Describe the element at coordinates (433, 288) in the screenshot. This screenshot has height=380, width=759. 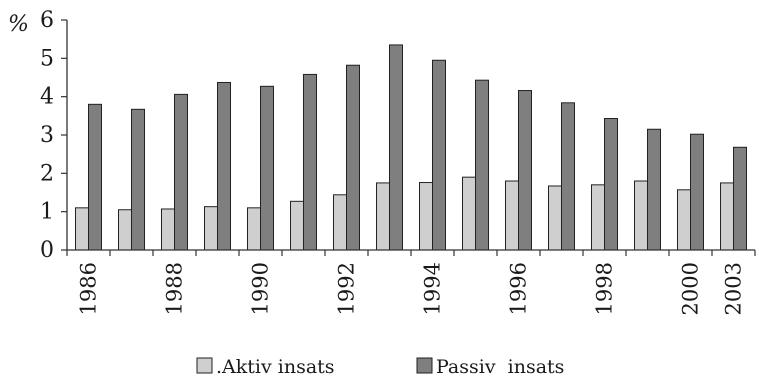
I see `x-tick-label: 1994` at that location.